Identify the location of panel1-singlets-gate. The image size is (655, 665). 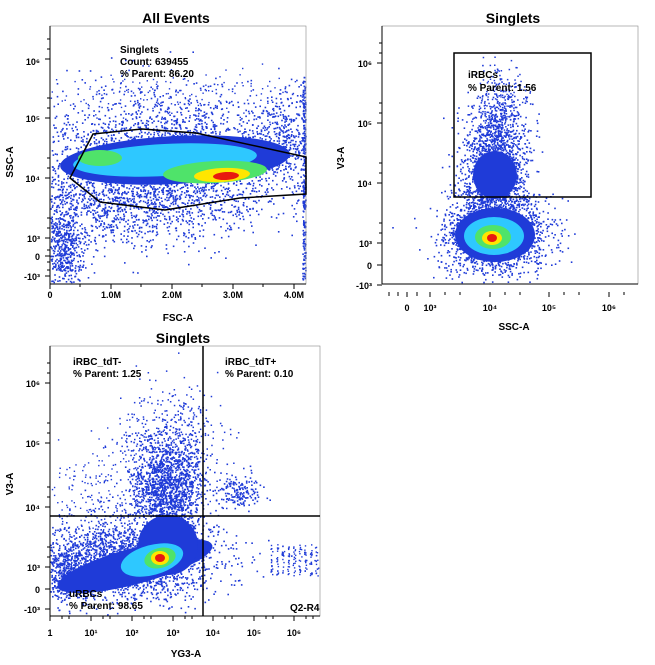
(188, 169).